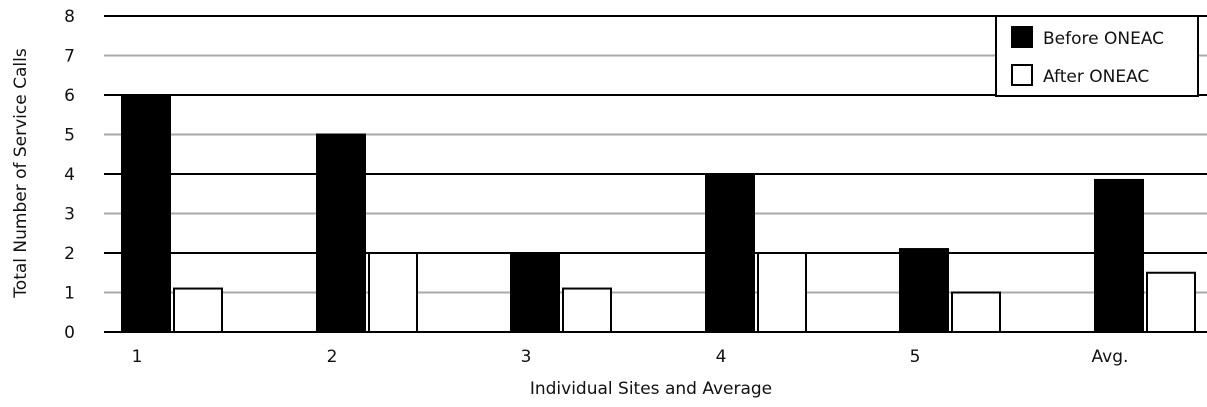 This screenshot has height=407, width=1207. Describe the element at coordinates (137, 357) in the screenshot. I see `x-tick-label: 1` at that location.